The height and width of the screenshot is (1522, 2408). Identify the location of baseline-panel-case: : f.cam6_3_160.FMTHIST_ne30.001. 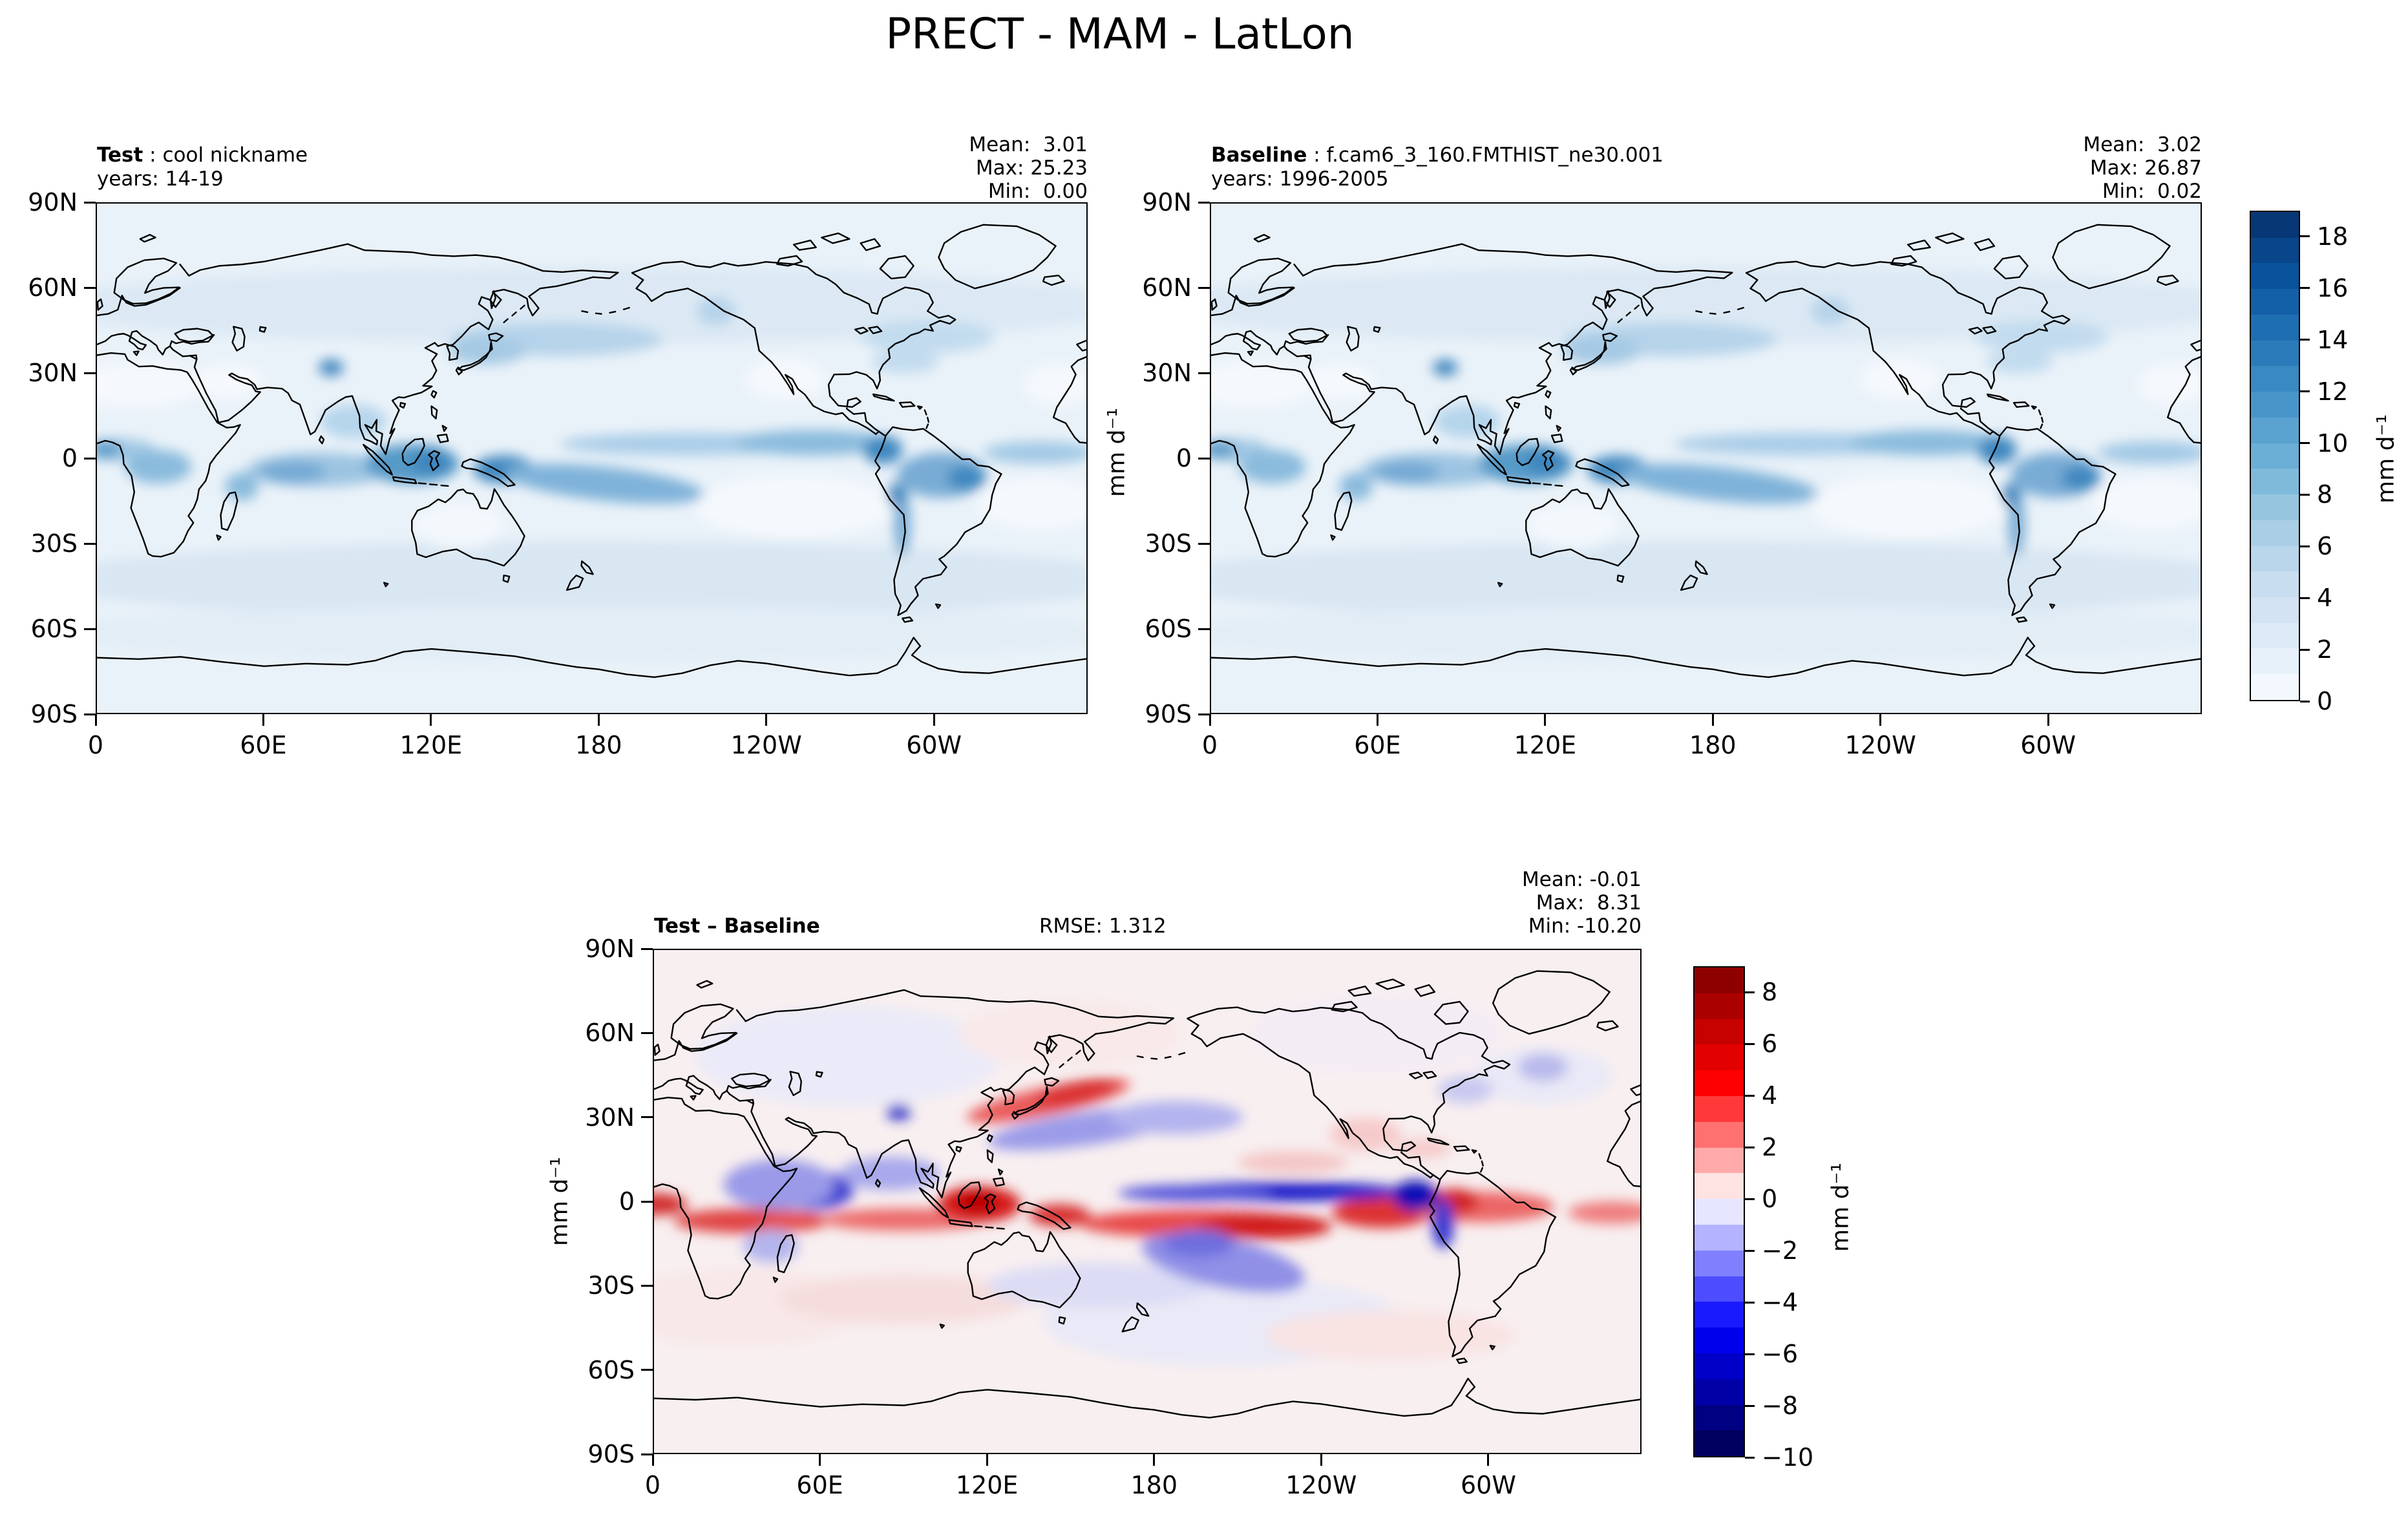
(1485, 155).